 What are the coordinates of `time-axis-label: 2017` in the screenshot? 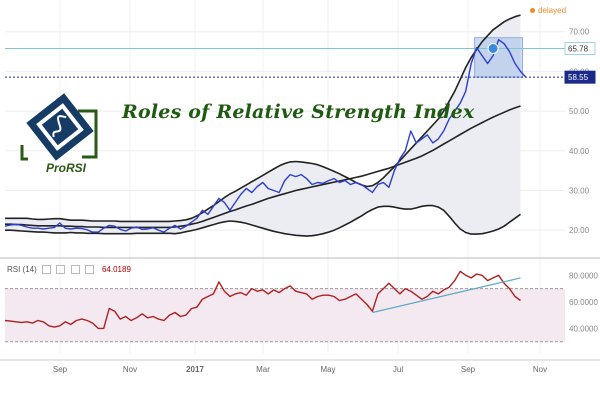 It's located at (195, 369).